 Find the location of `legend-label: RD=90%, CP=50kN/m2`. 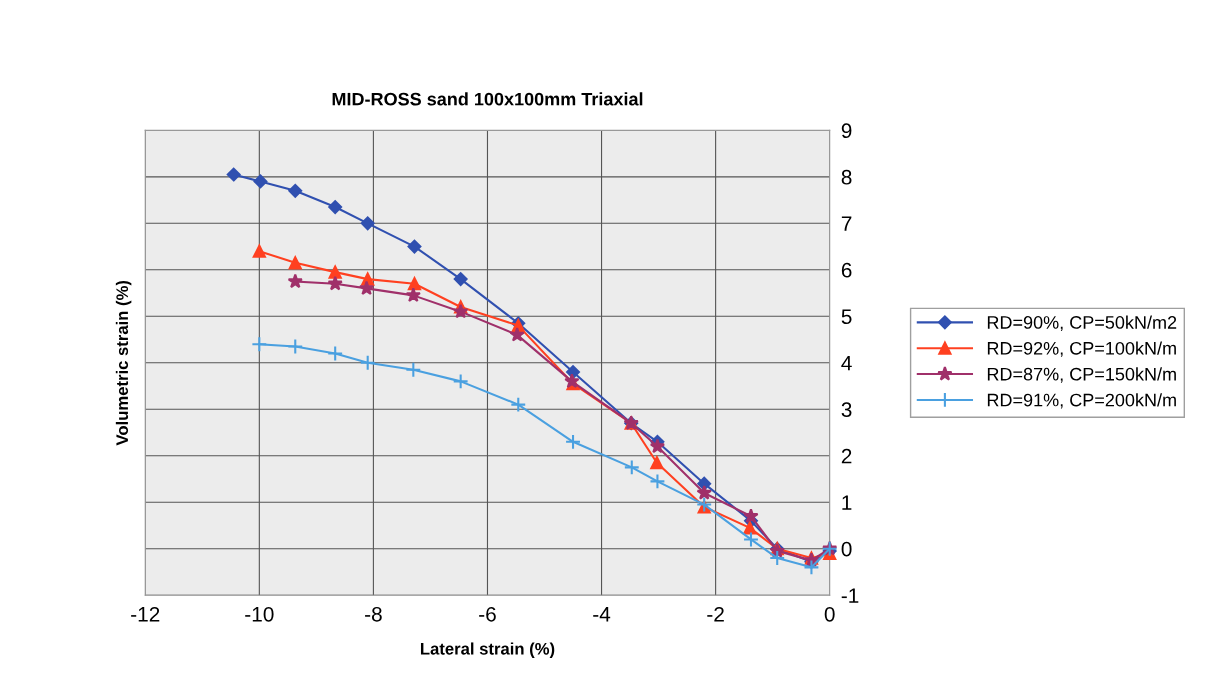

legend-label: RD=90%, CP=50kN/m2 is located at coordinates (1082, 323).